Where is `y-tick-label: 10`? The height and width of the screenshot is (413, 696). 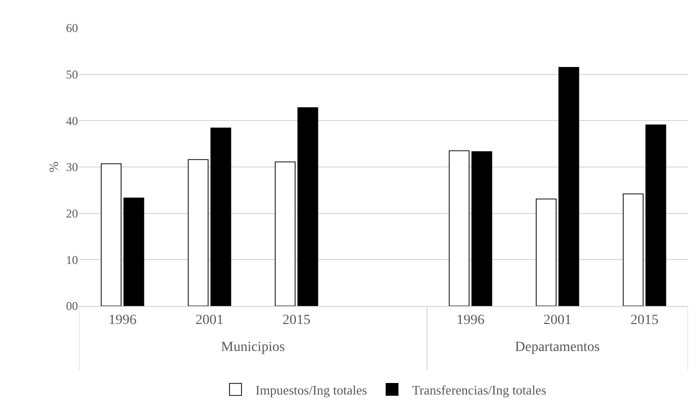
y-tick-label: 10 is located at coordinates (72, 259).